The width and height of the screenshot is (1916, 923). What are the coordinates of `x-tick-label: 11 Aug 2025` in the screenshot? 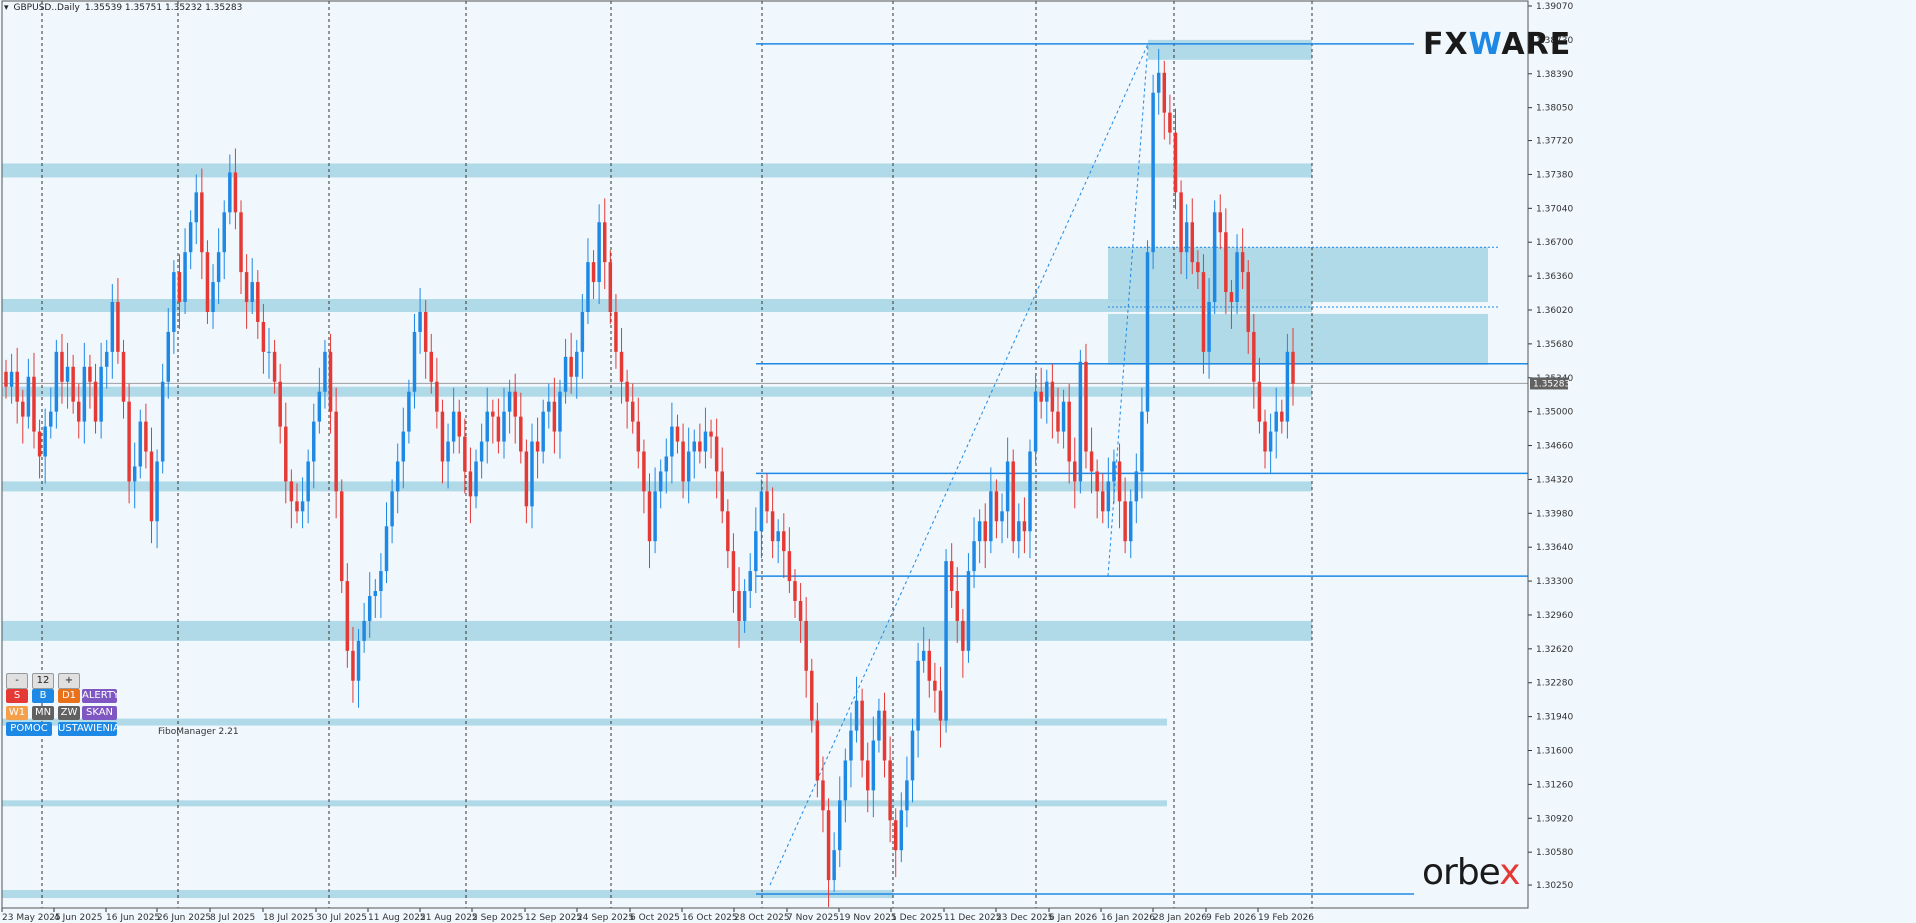 It's located at (397, 918).